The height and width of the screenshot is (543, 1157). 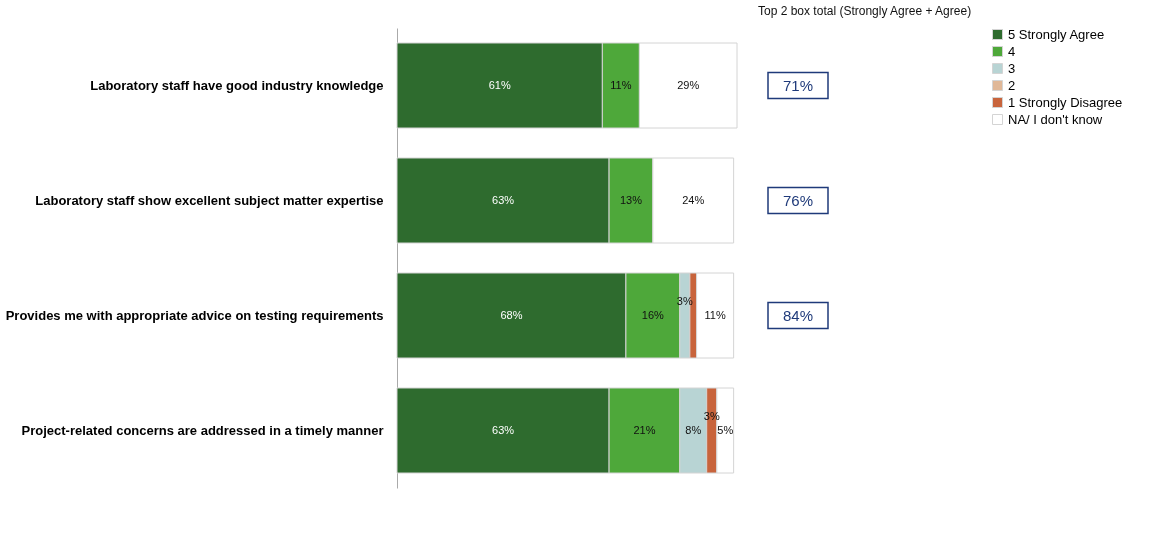 I want to click on y-tick-label: Provides me with appropriate advice on testing requirements, so click(x=194, y=315).